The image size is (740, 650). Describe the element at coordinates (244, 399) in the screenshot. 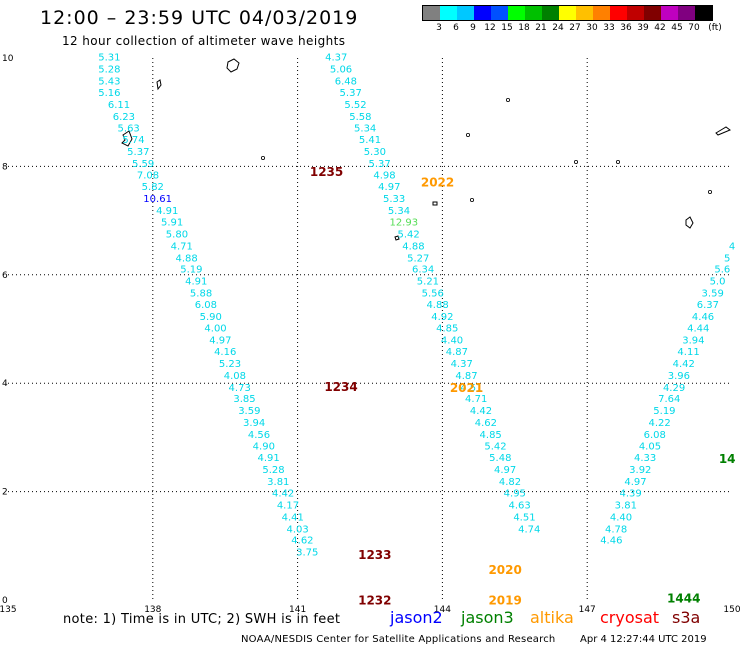

I see `wave-height-value: 3.85` at that location.